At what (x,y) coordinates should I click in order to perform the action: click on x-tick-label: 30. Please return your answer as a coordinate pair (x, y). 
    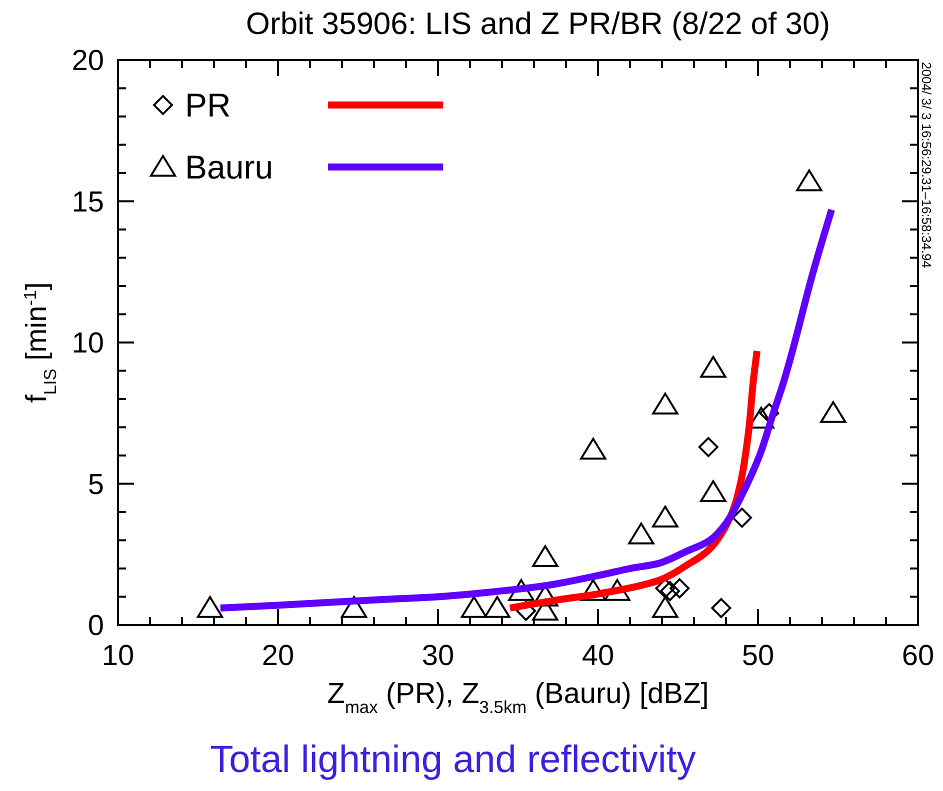
    Looking at the image, I should click on (438, 656).